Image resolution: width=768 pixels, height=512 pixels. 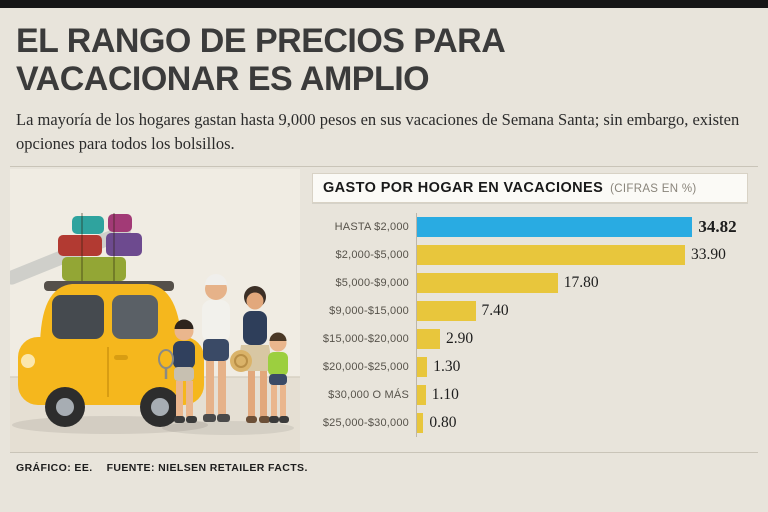 I want to click on bar-row: $25,000-$30,000 0.80, so click(x=530, y=423).